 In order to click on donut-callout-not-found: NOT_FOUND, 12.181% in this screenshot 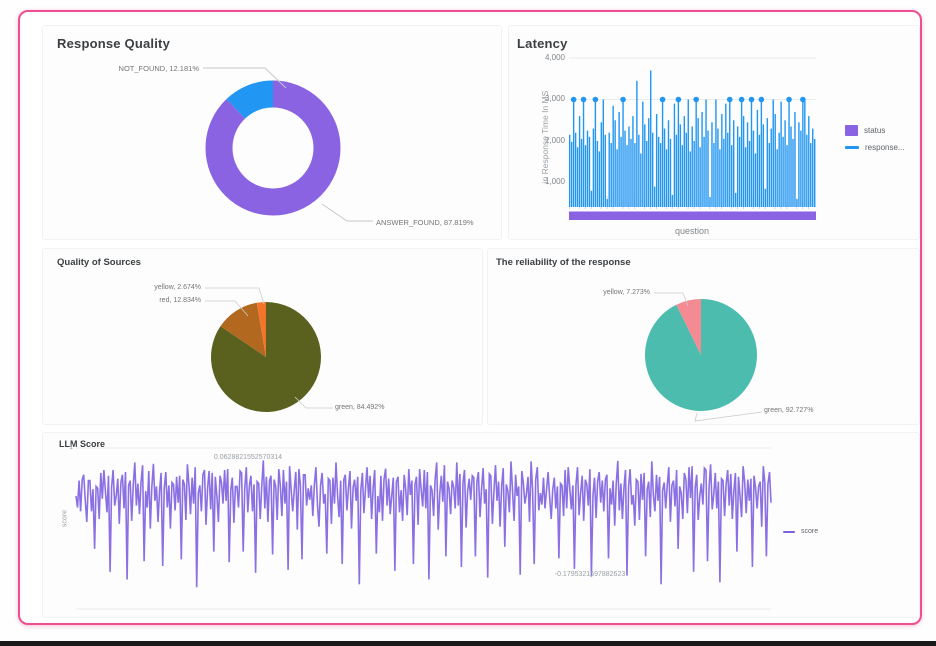, I will do `click(158, 68)`.